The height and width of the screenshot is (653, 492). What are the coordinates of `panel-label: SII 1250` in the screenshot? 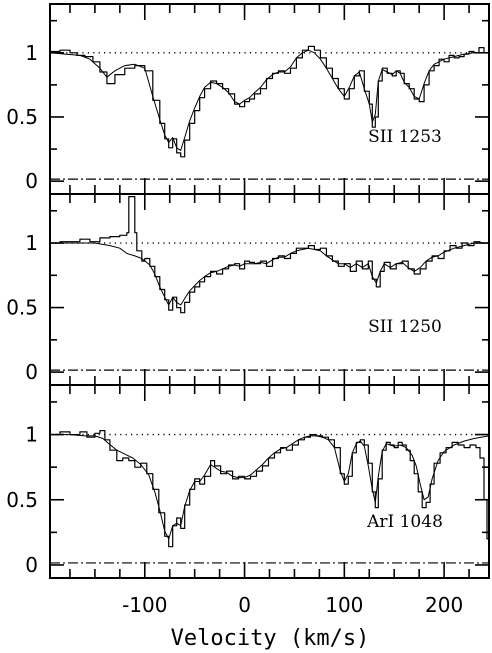 It's located at (405, 327).